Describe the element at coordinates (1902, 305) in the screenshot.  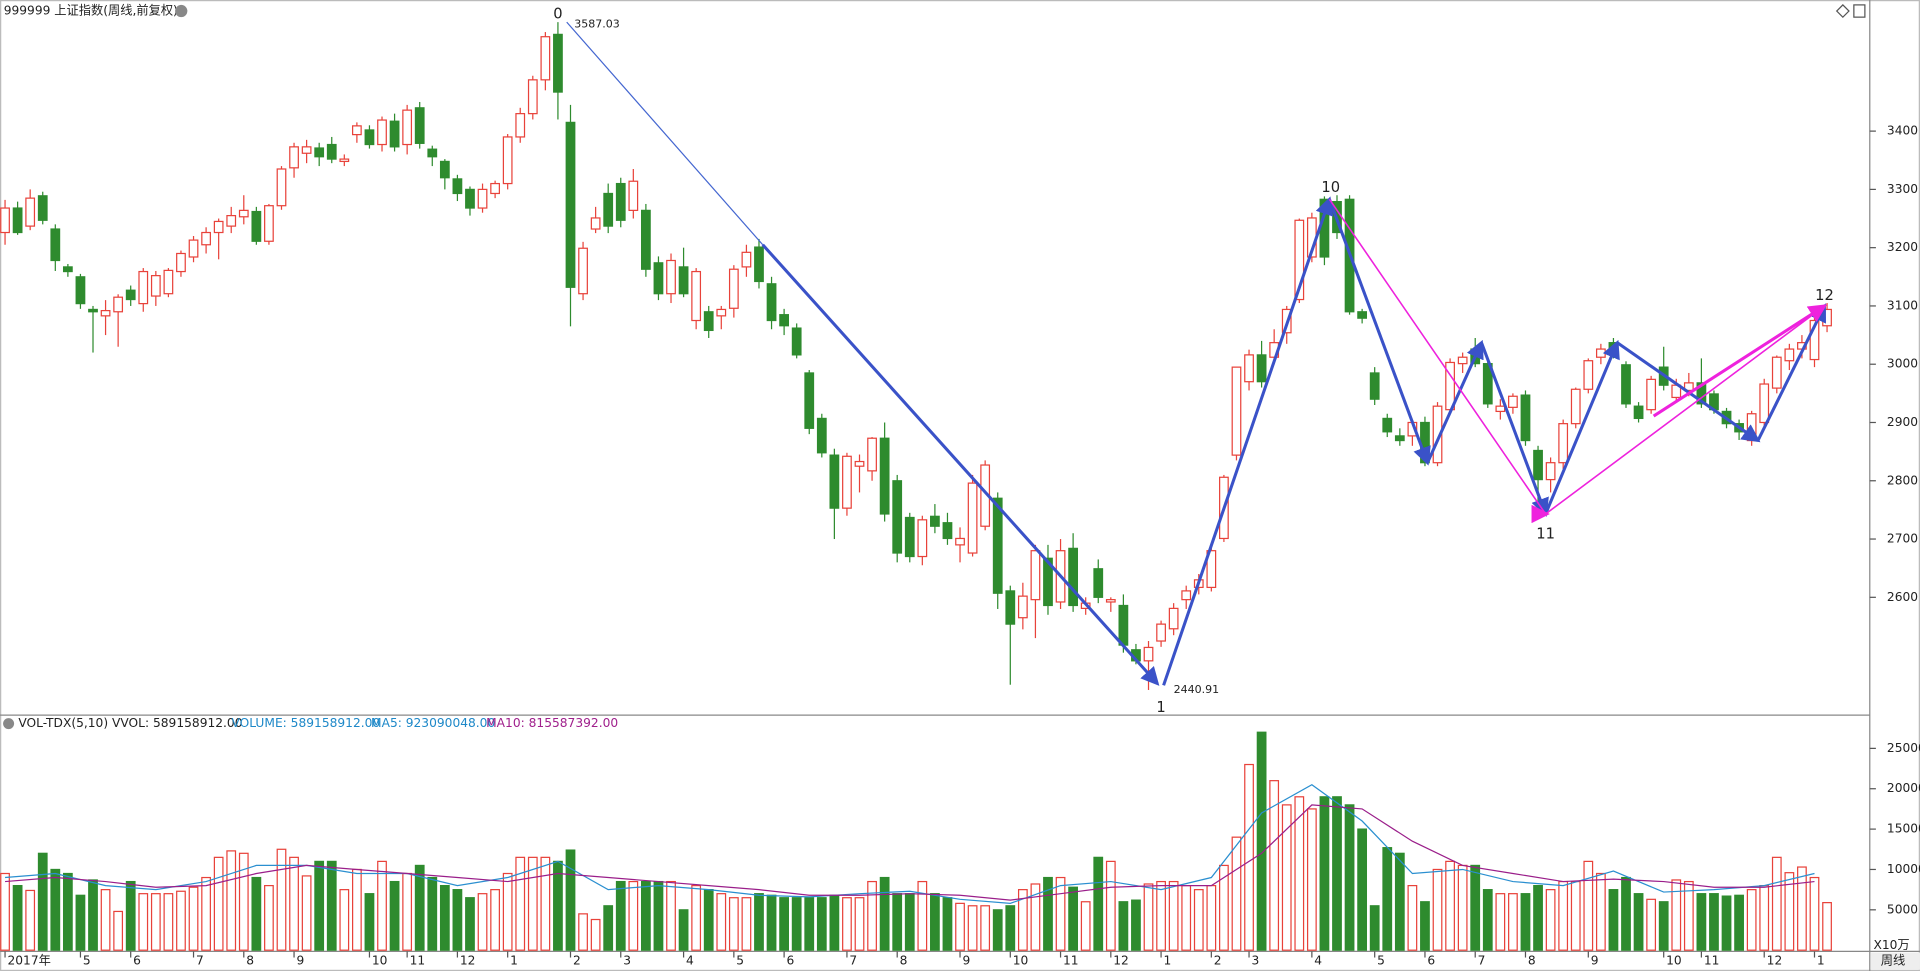
I see `y-tick-label: 3100` at that location.